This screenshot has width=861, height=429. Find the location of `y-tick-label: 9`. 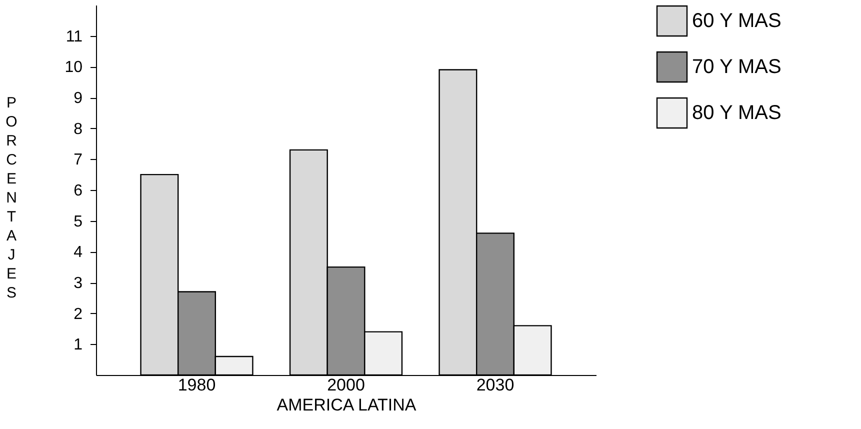

y-tick-label: 9 is located at coordinates (78, 98).